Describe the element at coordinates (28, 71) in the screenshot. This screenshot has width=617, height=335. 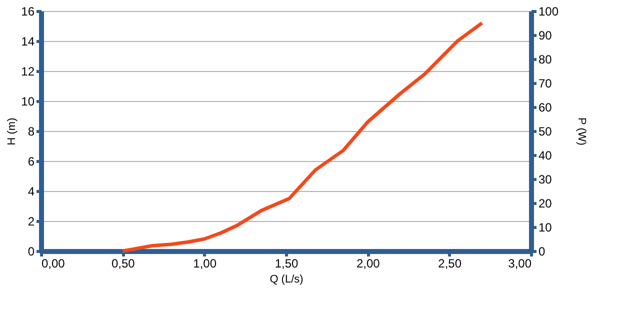
I see `y-tick-label: 12` at that location.